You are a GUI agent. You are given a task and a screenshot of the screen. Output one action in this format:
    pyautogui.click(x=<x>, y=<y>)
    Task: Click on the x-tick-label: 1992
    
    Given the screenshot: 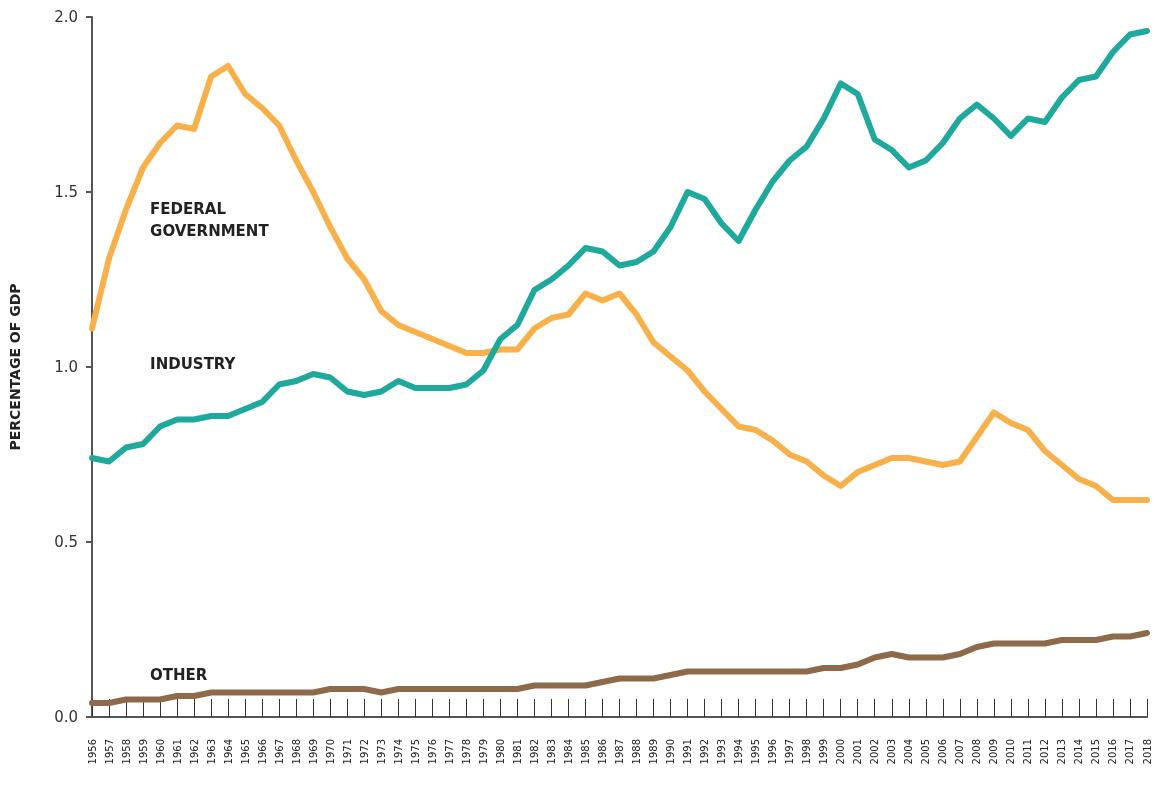 What is the action you would take?
    pyautogui.click(x=705, y=752)
    